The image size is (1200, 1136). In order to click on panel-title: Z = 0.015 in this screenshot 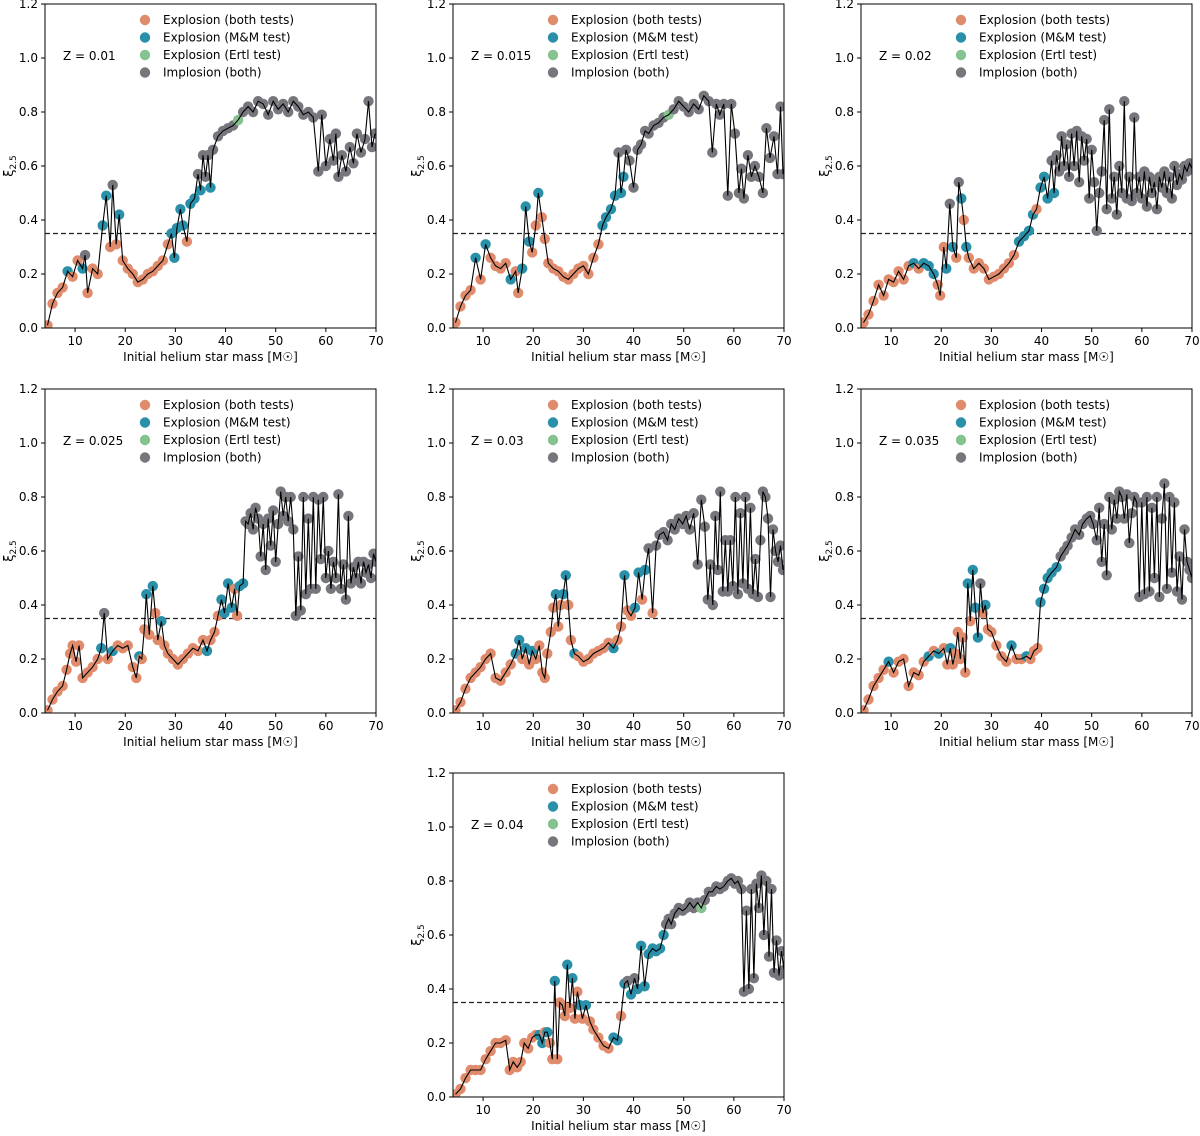, I will do `click(501, 56)`.